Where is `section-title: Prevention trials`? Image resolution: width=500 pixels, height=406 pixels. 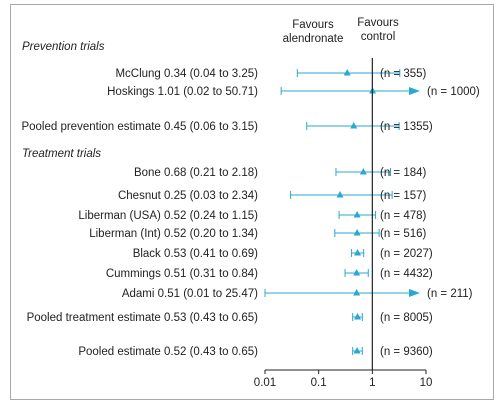 section-title: Prevention trials is located at coordinates (63, 47).